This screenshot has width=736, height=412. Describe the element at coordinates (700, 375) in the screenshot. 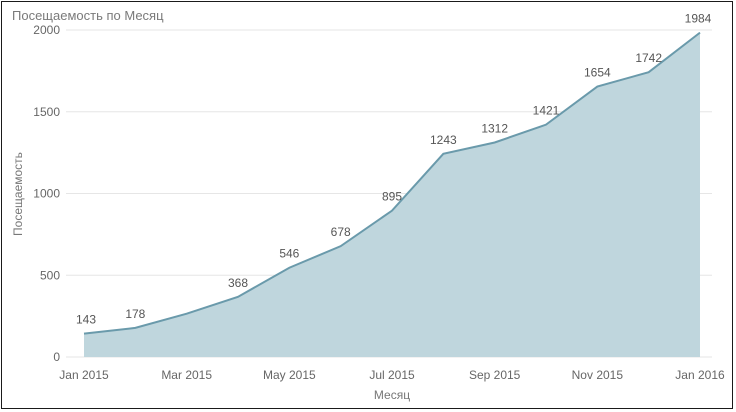

I see `x-tick-label: Jan 2016` at that location.